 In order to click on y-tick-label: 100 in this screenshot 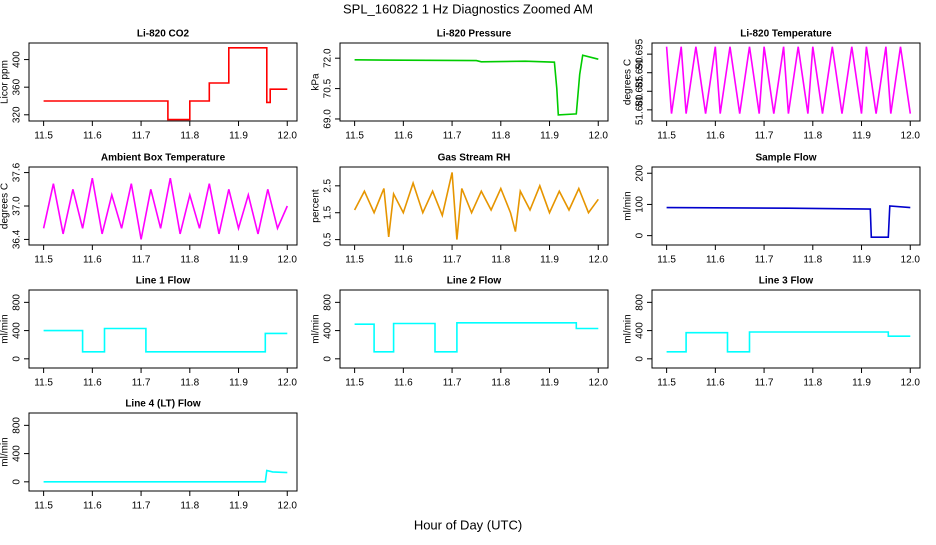, I will do `click(640, 204)`.